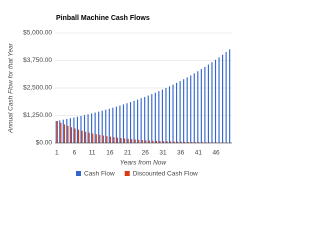 The width and height of the screenshot is (320, 240). Describe the element at coordinates (165, 174) in the screenshot. I see `legend-label: Discounted Cash Flow` at that location.